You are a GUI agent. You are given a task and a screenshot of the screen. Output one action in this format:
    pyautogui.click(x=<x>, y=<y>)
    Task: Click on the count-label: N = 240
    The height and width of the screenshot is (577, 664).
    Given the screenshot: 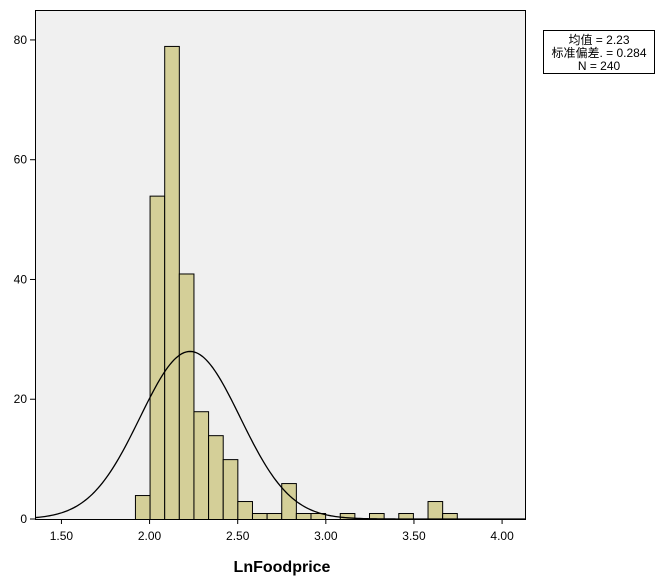 What is the action you would take?
    pyautogui.click(x=599, y=66)
    